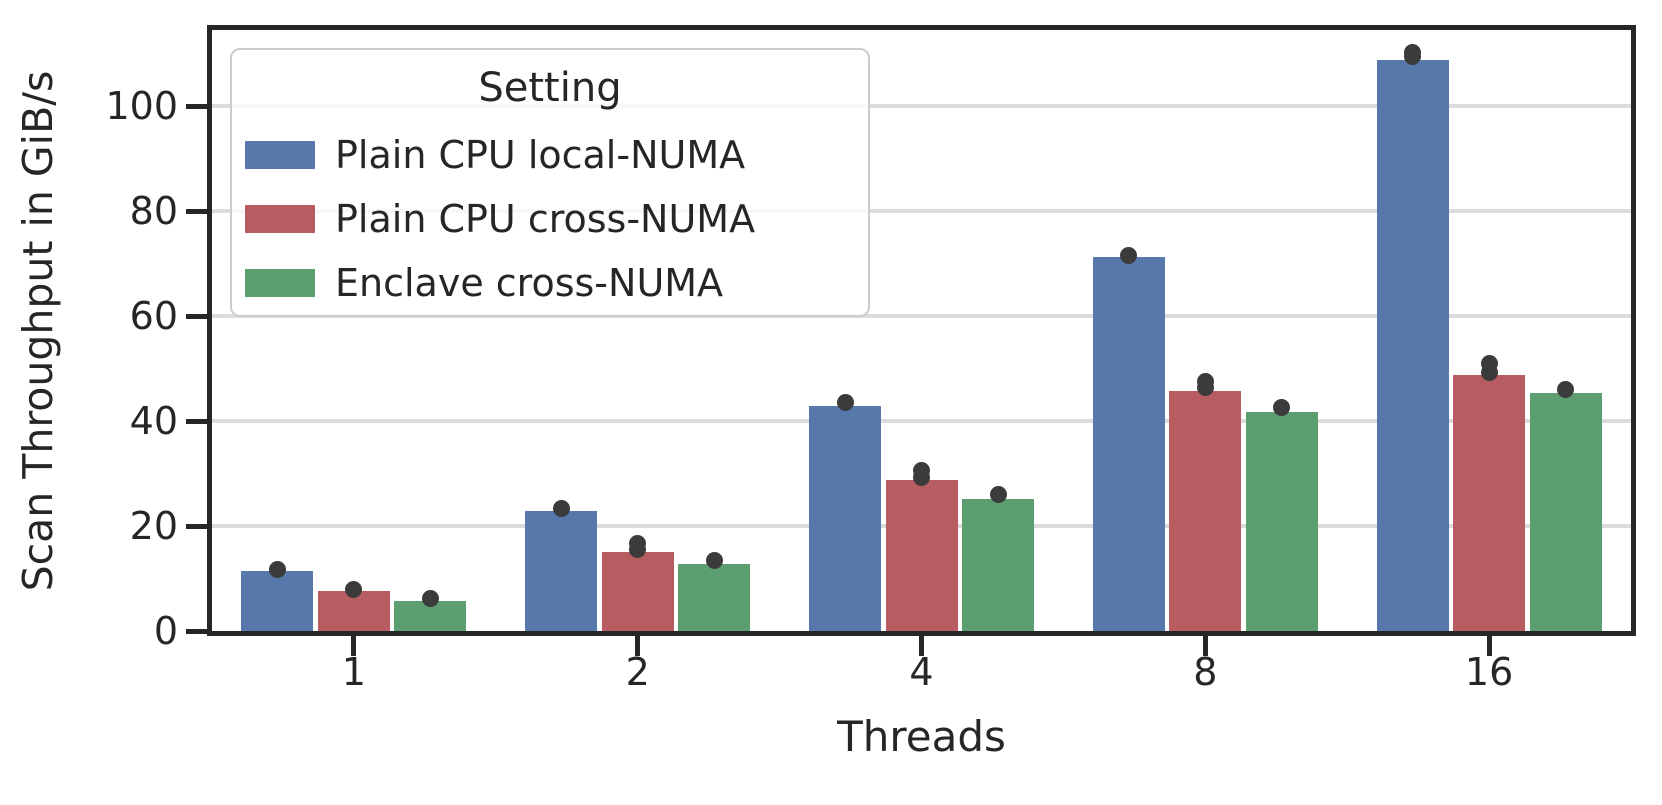 The height and width of the screenshot is (805, 1662). I want to click on legend-row: Plain CPU local-NUMA, so click(550, 155).